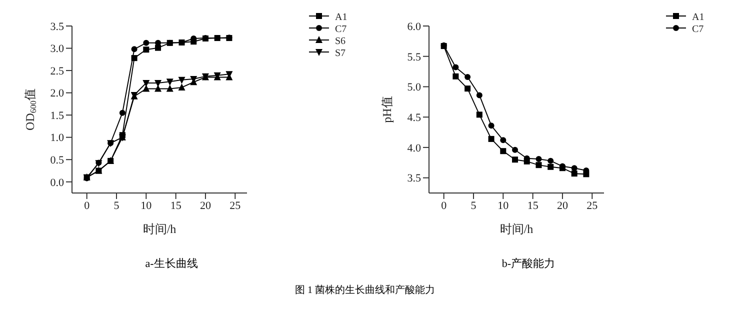  I want to click on y-tick-label: 6.0, so click(413, 26).